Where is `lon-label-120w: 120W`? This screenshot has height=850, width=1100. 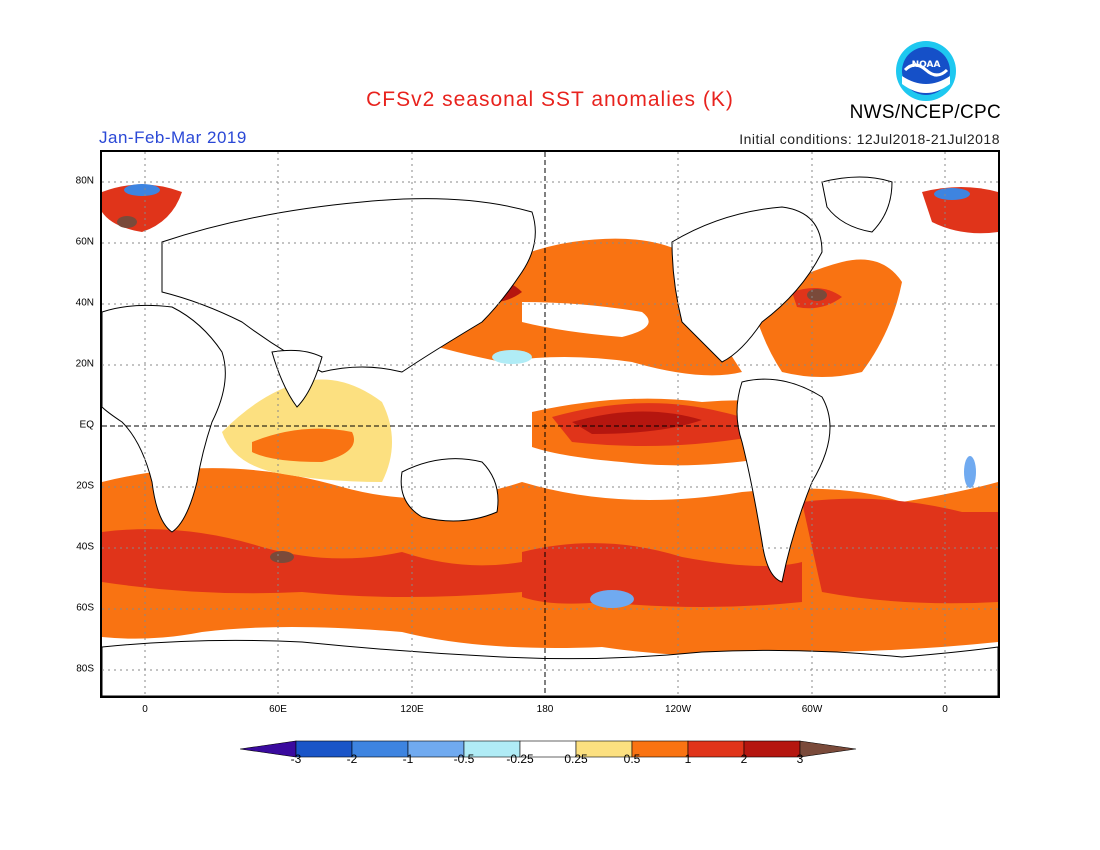
lon-label-120w: 120W is located at coordinates (678, 709).